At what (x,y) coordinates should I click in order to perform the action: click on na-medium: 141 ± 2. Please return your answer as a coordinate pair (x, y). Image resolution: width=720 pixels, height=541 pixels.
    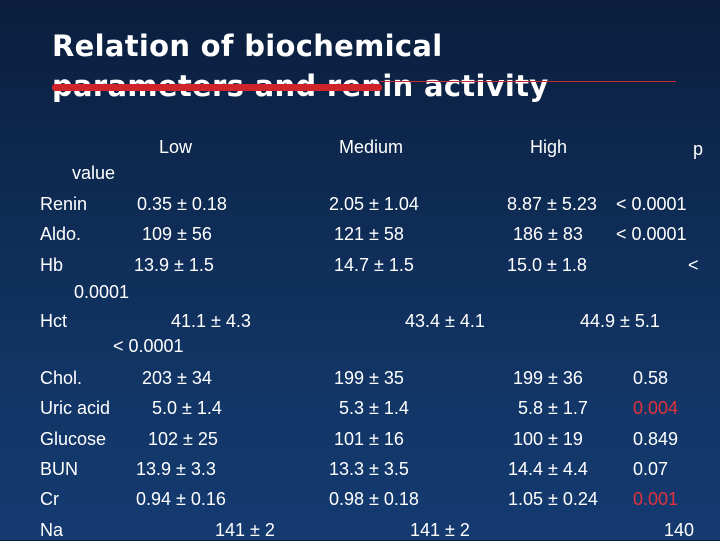
    Looking at the image, I should click on (440, 530).